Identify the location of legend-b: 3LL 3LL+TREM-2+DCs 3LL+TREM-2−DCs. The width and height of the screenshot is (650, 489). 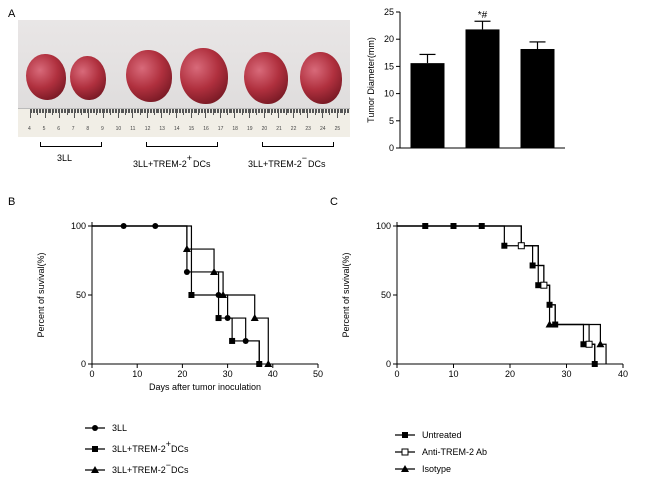
(137, 449).